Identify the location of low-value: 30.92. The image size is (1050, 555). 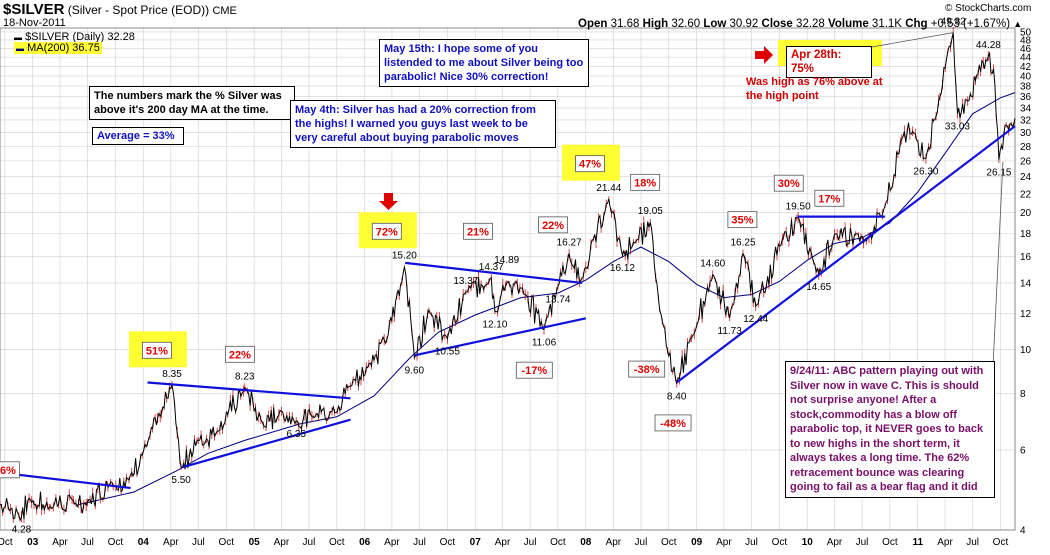
(744, 24).